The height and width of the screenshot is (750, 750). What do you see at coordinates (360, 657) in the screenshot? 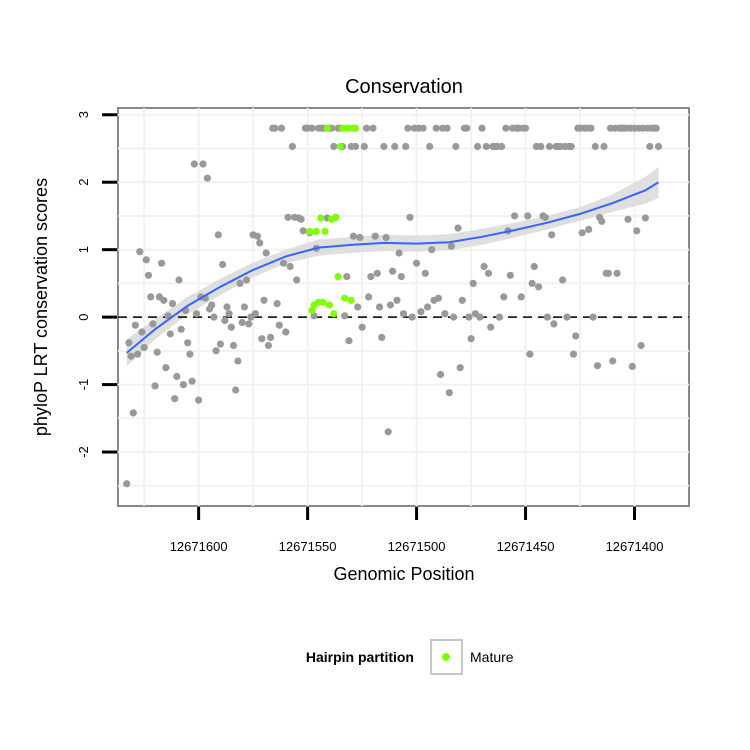
I see `legend-title: Hairpin partition` at bounding box center [360, 657].